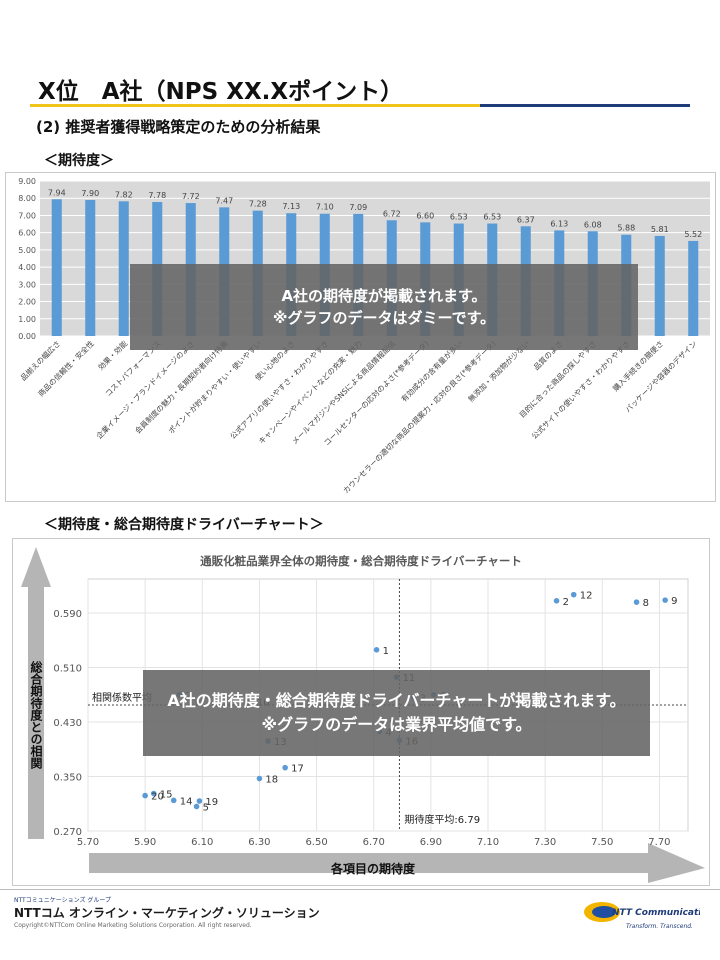 This screenshot has width=720, height=960. Describe the element at coordinates (27, 250) in the screenshot. I see `bar-y-tick-label: 5.00` at that location.